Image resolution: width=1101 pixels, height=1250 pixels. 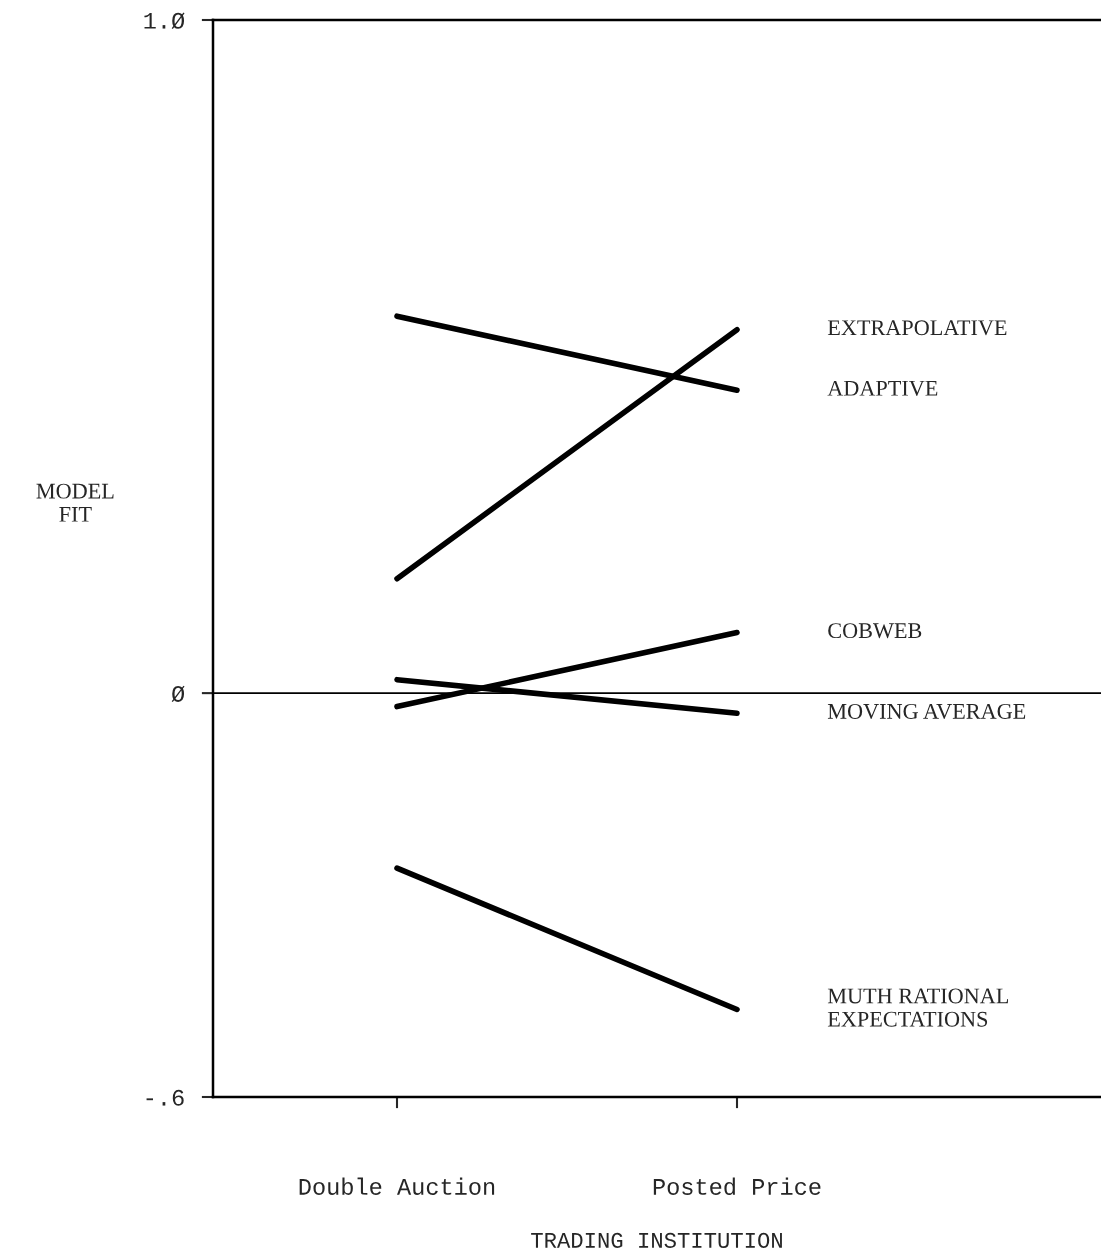 What do you see at coordinates (75, 502) in the screenshot?
I see `y-axis-title: MODEL FIT` at bounding box center [75, 502].